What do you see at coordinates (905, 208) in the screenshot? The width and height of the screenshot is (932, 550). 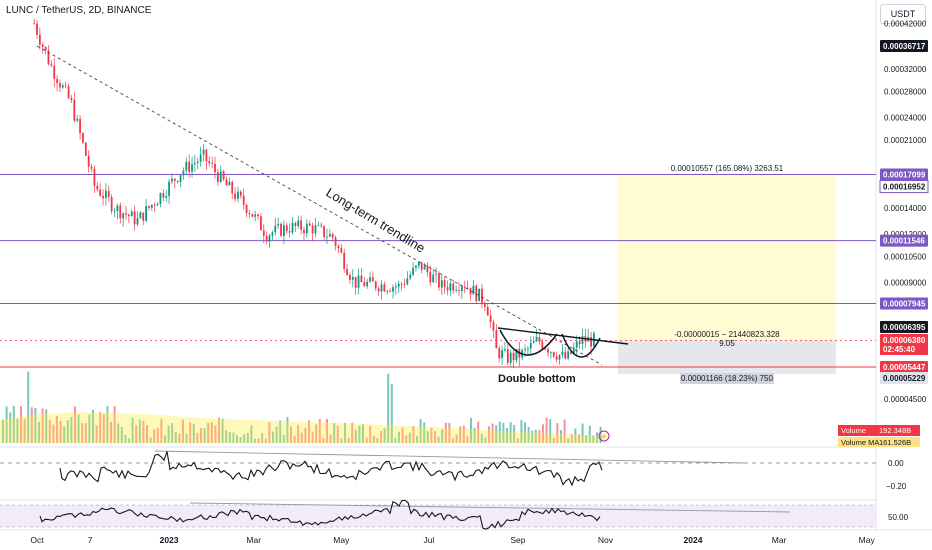 I see `price-tick-label: 0.00014000` at bounding box center [905, 208].